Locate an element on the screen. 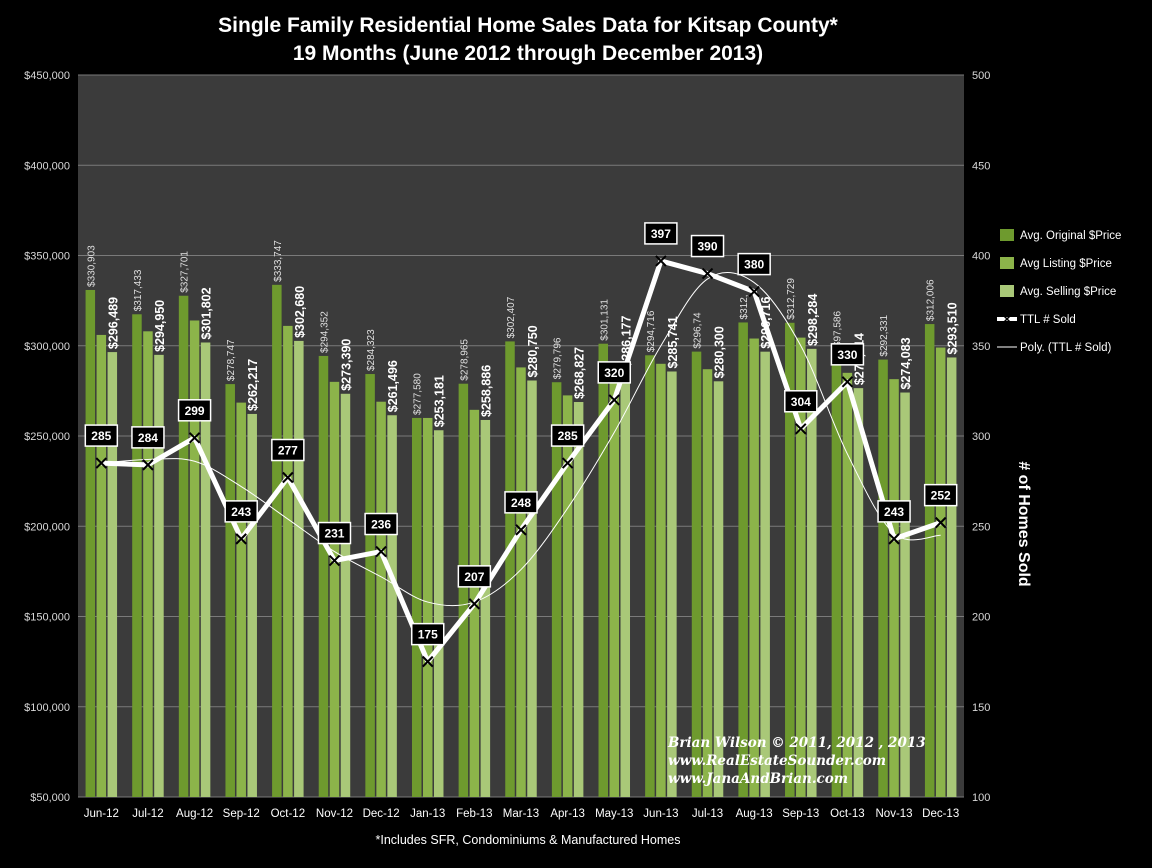 Image resolution: width=1152 pixels, height=868 pixels. sold-label: 299 is located at coordinates (195, 411).